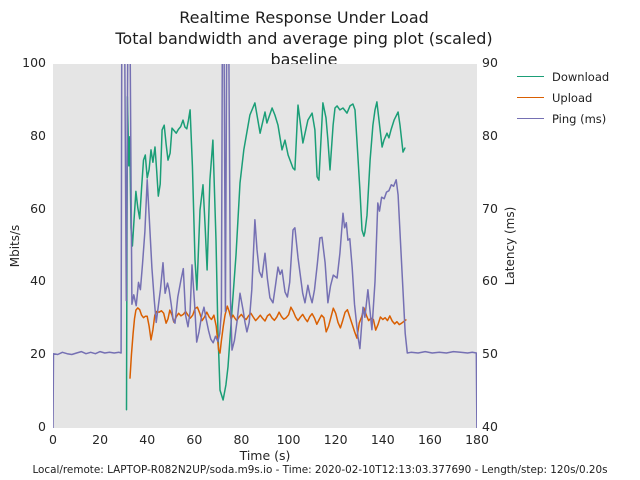  What do you see at coordinates (15, 246) in the screenshot?
I see `y-axis-label-left: Mbits/s` at bounding box center [15, 246].